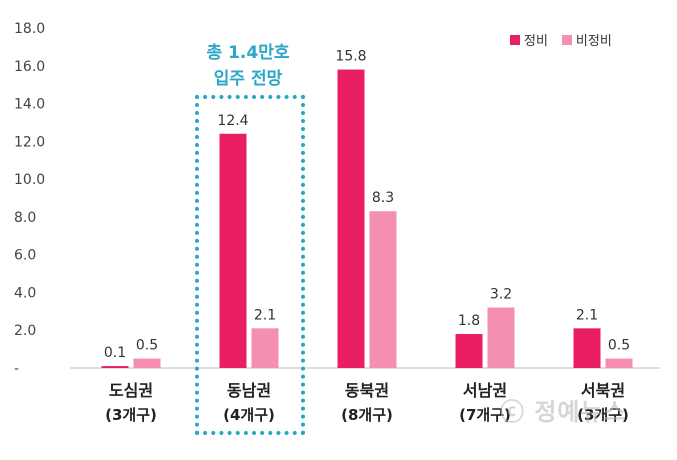 This screenshot has height=460, width=677. I want to click on y-tick-label: 4.0, so click(25, 293).